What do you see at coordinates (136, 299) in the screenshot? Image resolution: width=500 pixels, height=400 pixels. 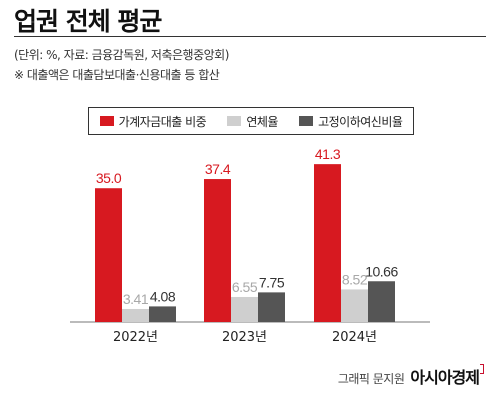 I see `value-label-delinquency-0: 3.41` at bounding box center [136, 299].